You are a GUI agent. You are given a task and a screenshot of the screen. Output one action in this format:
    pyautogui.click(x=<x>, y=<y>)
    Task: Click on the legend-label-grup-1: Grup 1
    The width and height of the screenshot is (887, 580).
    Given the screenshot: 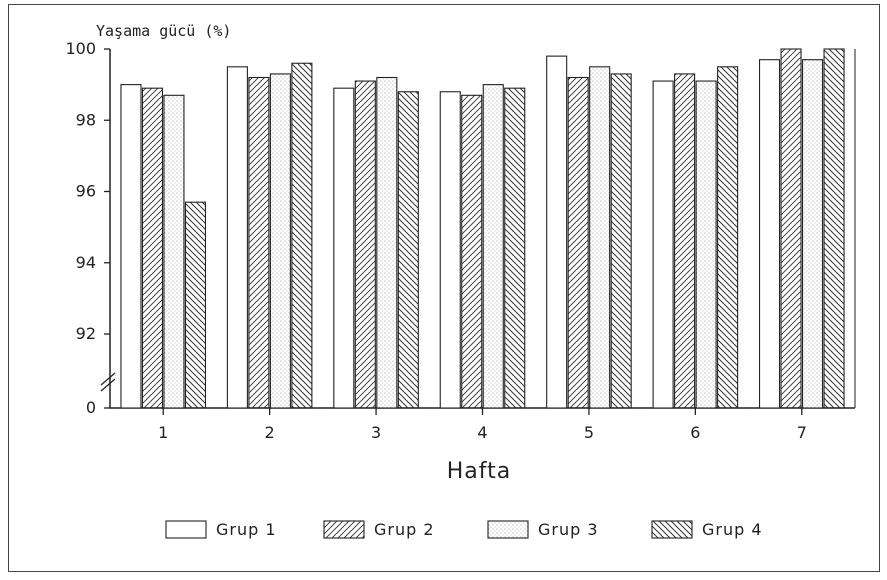 What is the action you would take?
    pyautogui.click(x=246, y=529)
    